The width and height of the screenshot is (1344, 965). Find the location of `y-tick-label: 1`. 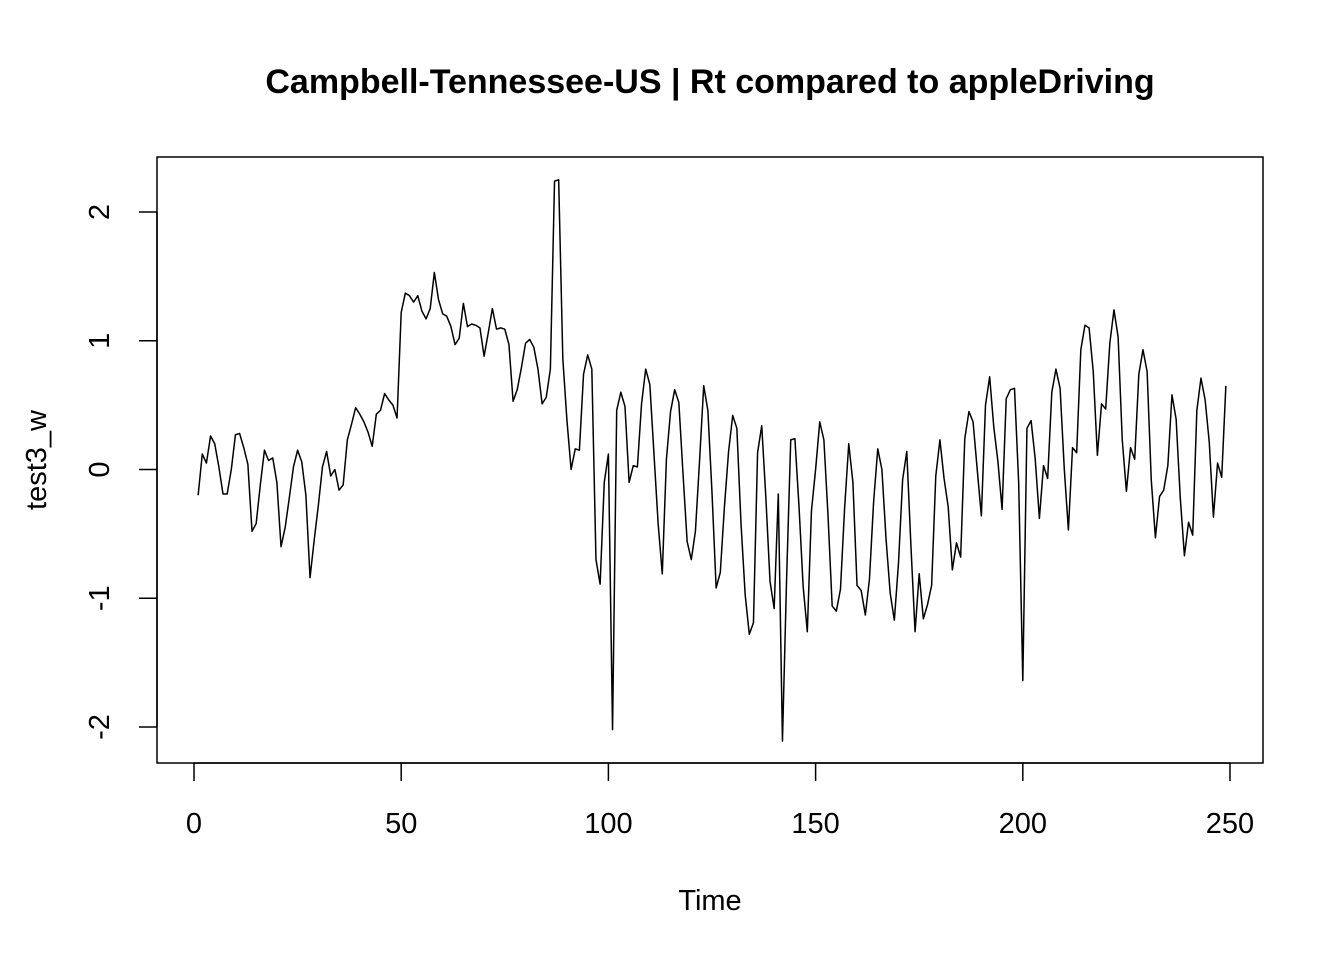

y-tick-label: 1 is located at coordinates (100, 341).